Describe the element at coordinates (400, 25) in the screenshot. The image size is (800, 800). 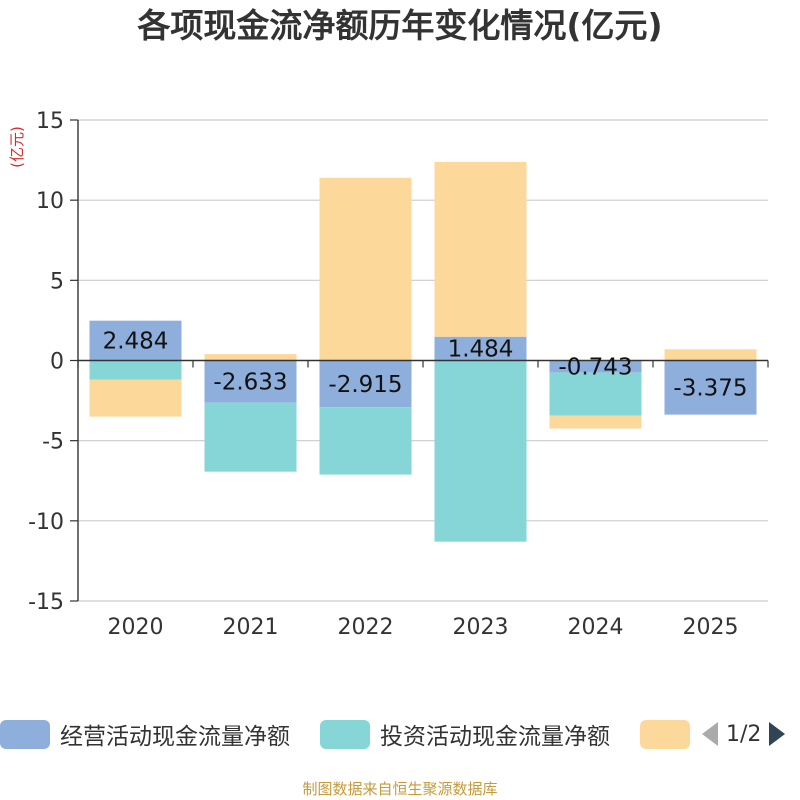
I see `chart-title: 各项现金流净额历年变化情况(亿元)` at that location.